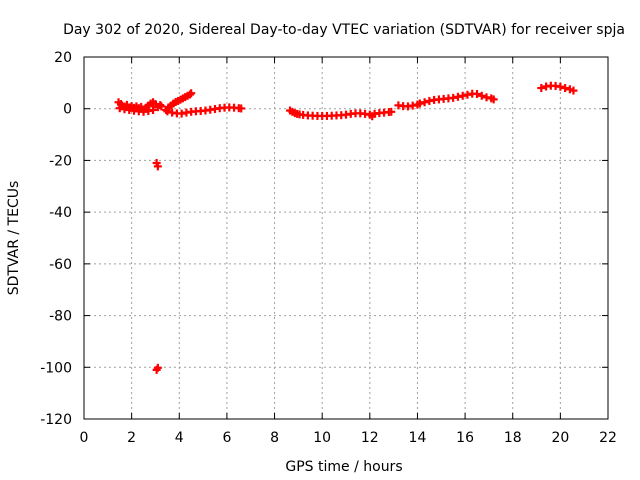 The image size is (640, 480). Describe the element at coordinates (60, 317) in the screenshot. I see `y-tick-label: -80` at that location.